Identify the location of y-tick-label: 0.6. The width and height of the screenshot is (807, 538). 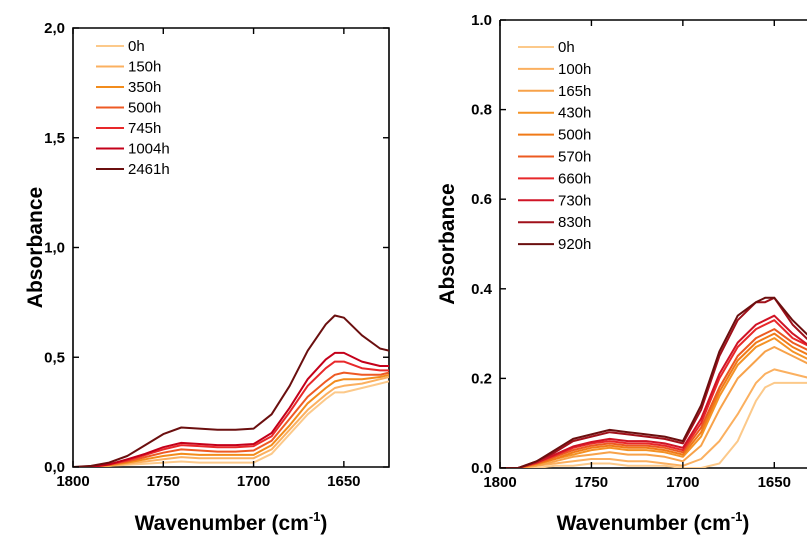
(481, 199).